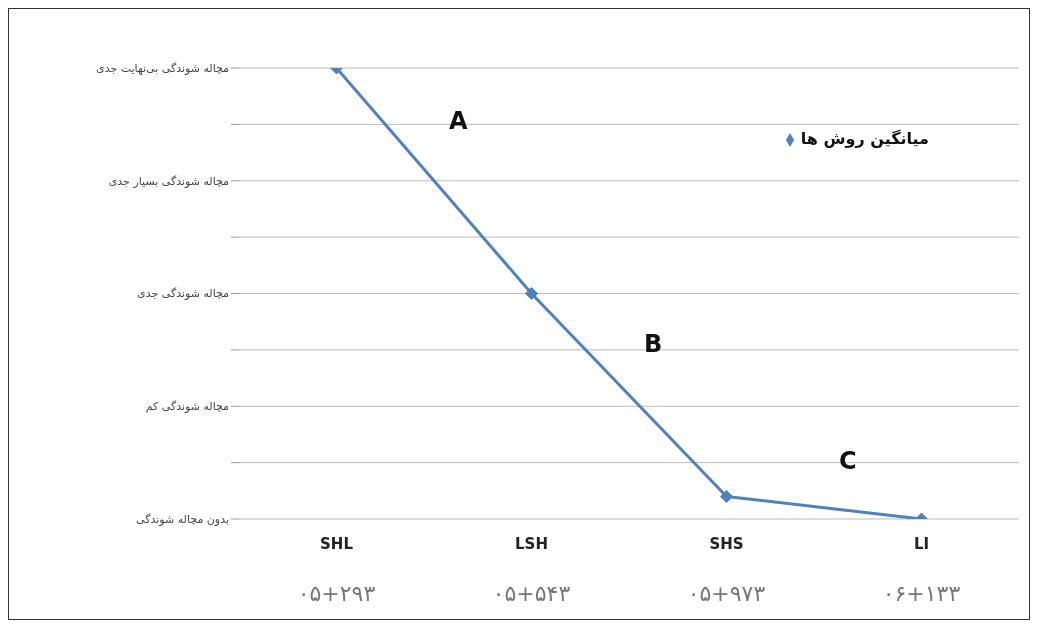 Image resolution: width=1041 pixels, height=628 pixels. I want to click on legend-label: میانگین روش ها, so click(864, 138).